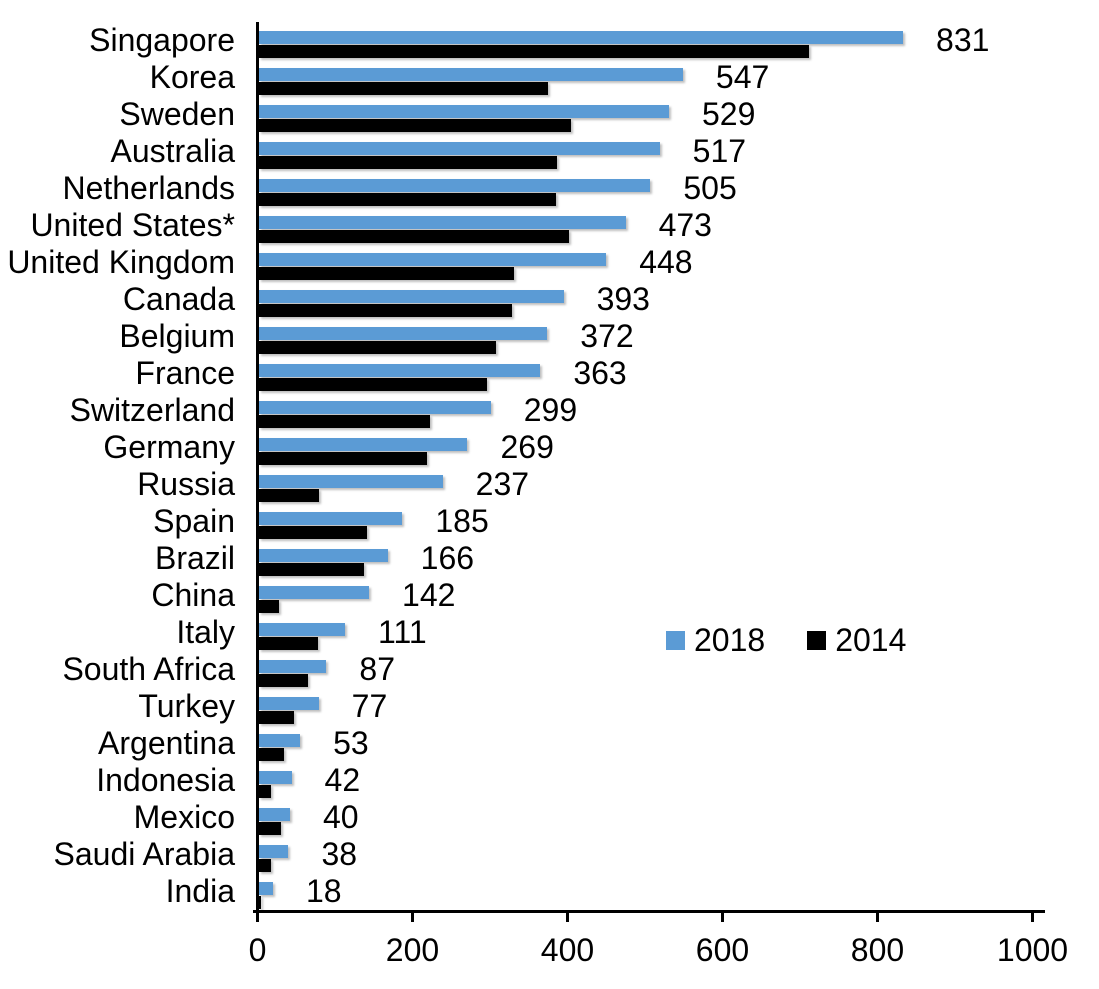 Image resolution: width=1099 pixels, height=989 pixels. What do you see at coordinates (186, 706) in the screenshot?
I see `category-label: Turkey` at bounding box center [186, 706].